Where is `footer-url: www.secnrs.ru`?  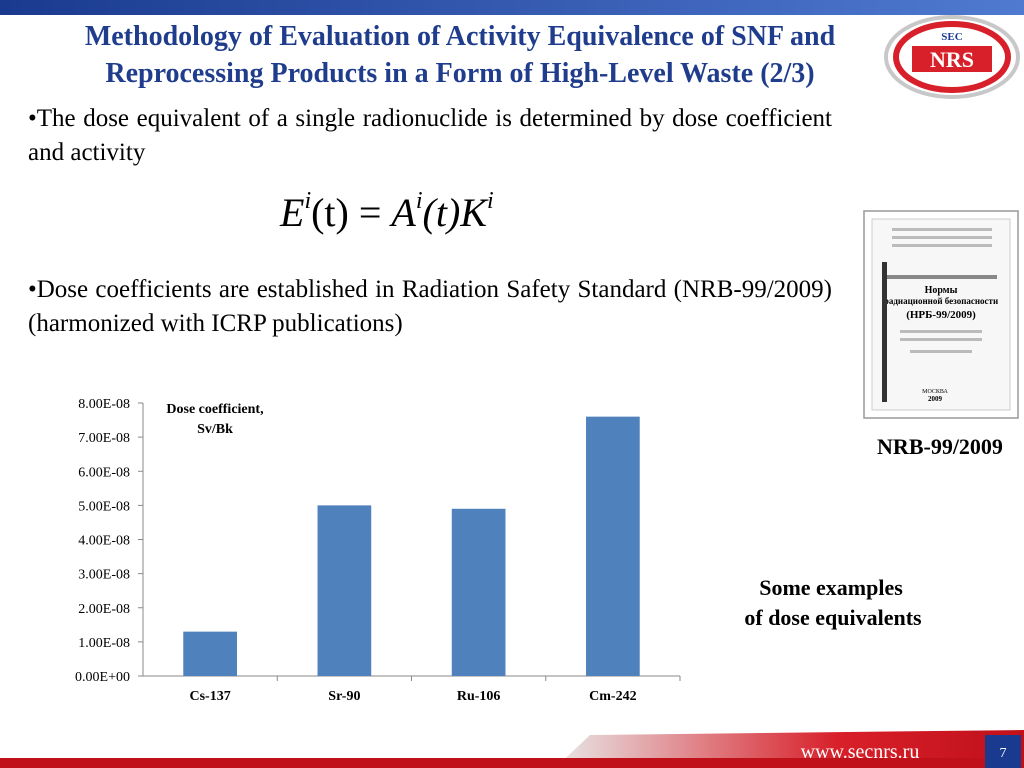 footer-url: www.secnrs.ru is located at coordinates (860, 752).